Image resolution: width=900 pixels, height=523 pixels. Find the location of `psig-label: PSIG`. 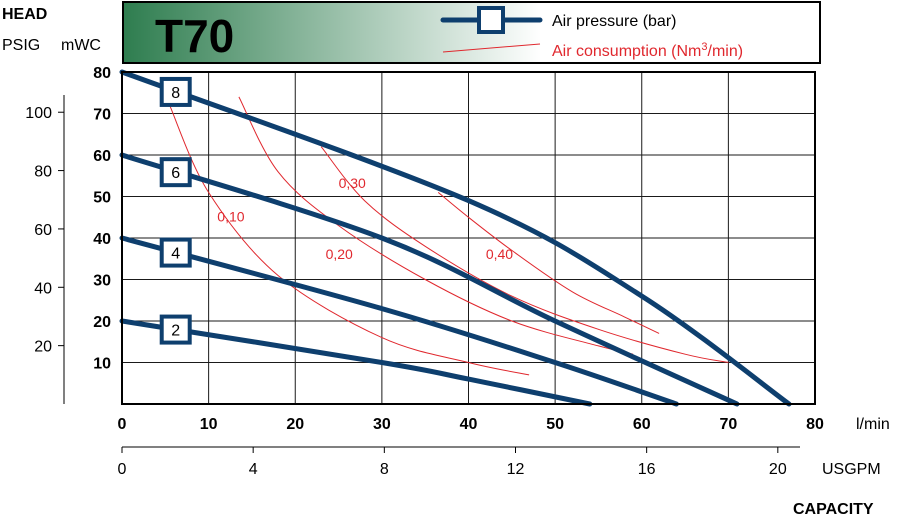

psig-label: PSIG is located at coordinates (21, 45).